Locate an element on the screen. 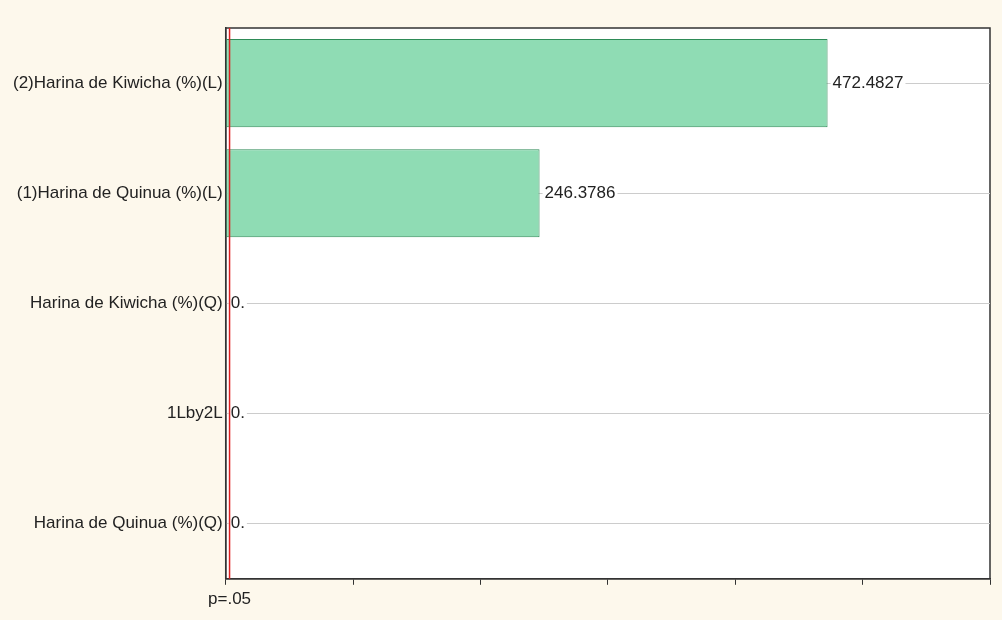 This screenshot has height=620, width=1002. y-tick-label: 1Lby2L is located at coordinates (194, 413).